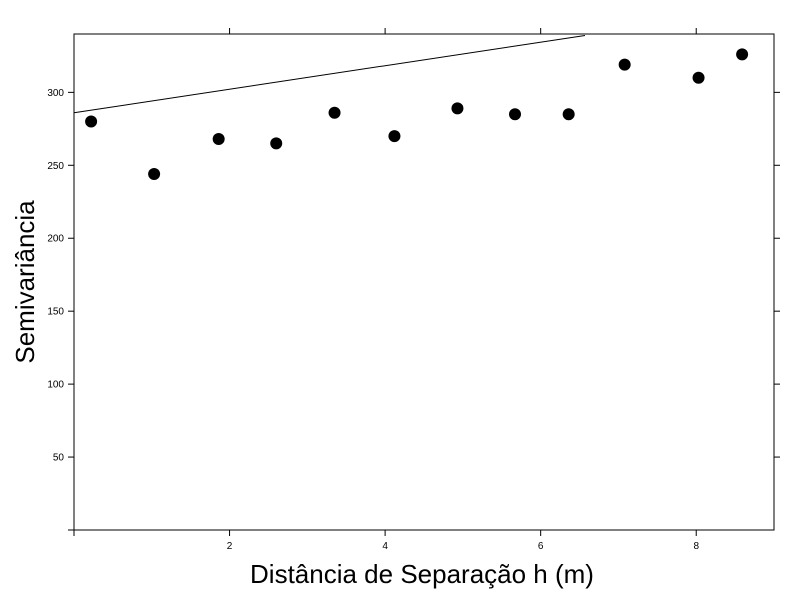  What do you see at coordinates (55, 239) in the screenshot?
I see `y-tick-label: 200` at bounding box center [55, 239].